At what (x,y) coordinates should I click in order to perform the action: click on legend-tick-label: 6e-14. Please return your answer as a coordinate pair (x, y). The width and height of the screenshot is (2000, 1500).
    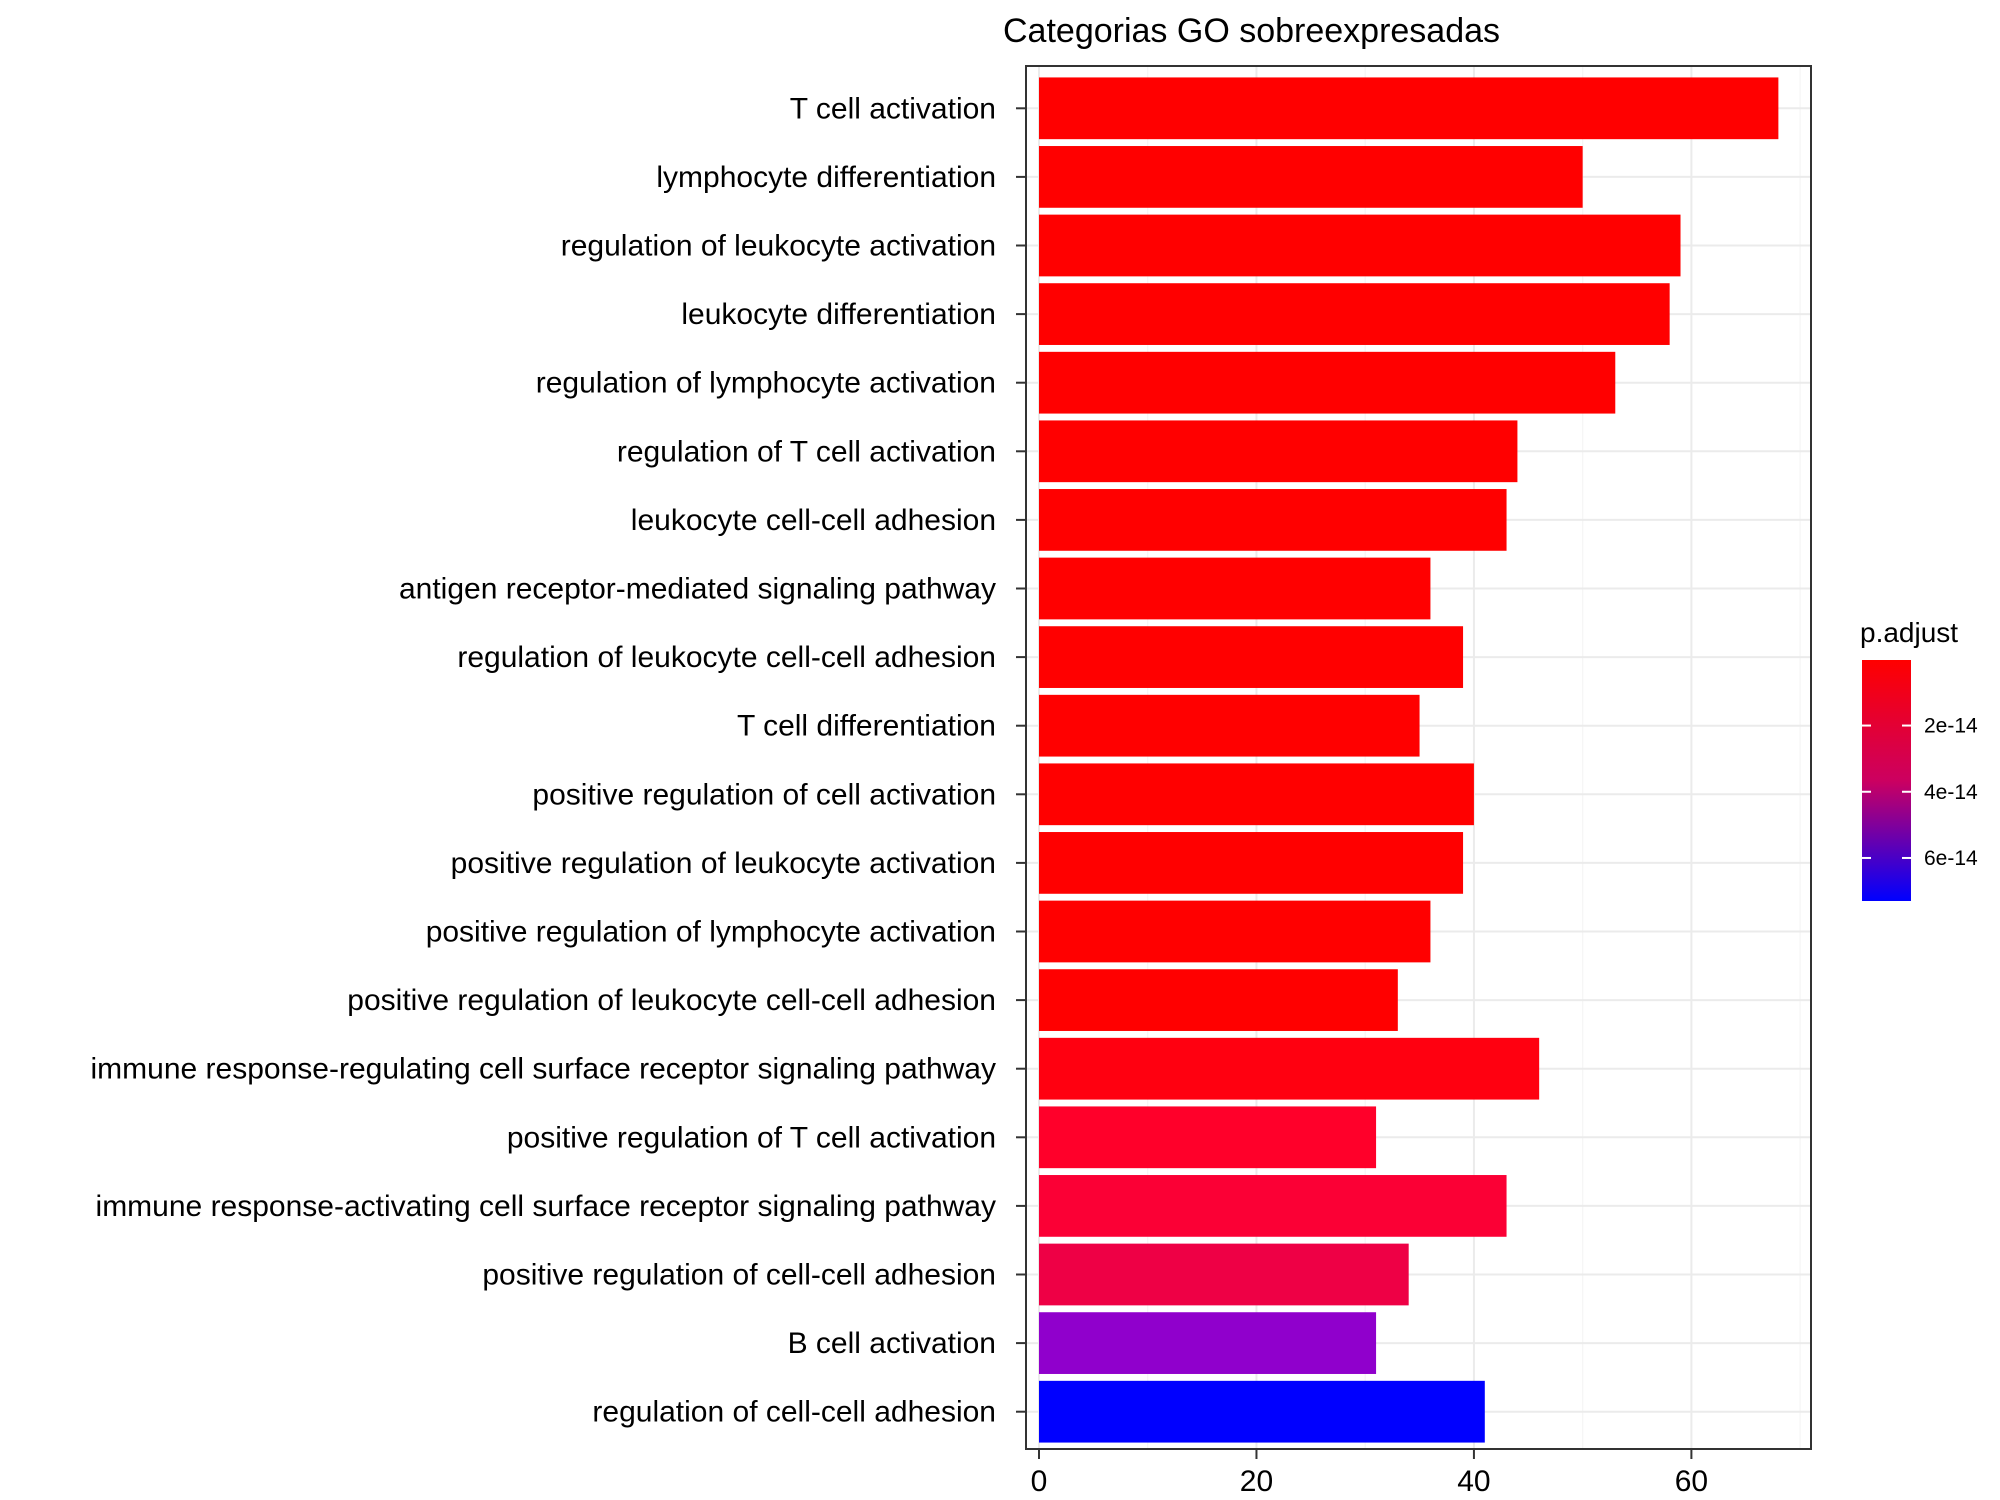
    Looking at the image, I should click on (1951, 858).